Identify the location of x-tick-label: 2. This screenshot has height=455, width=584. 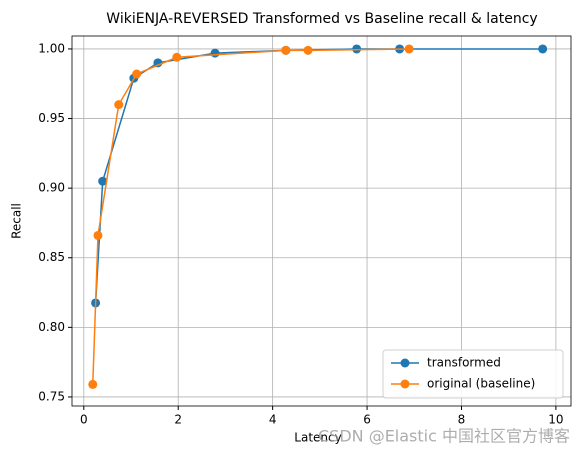
(178, 420).